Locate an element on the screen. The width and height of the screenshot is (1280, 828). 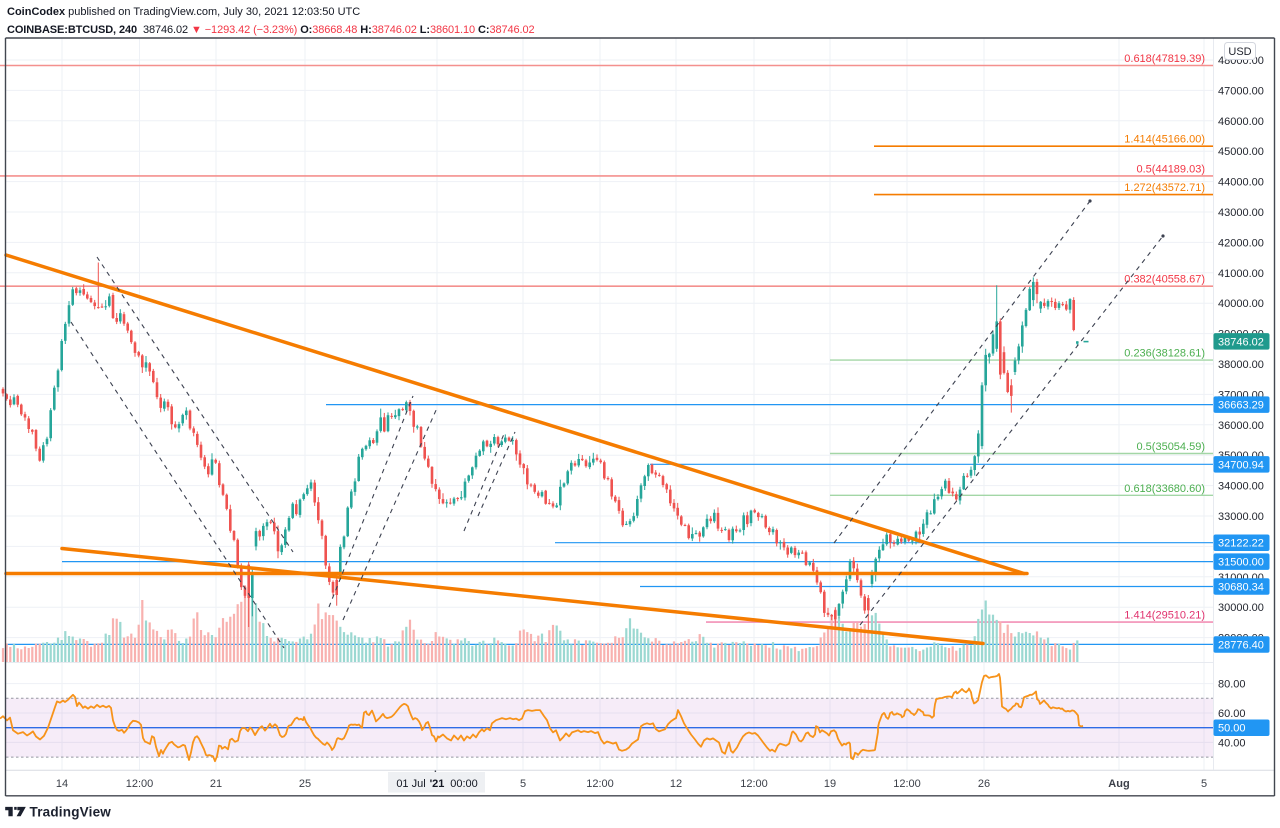
svg-text: 43000.00 is located at coordinates (1241, 213).